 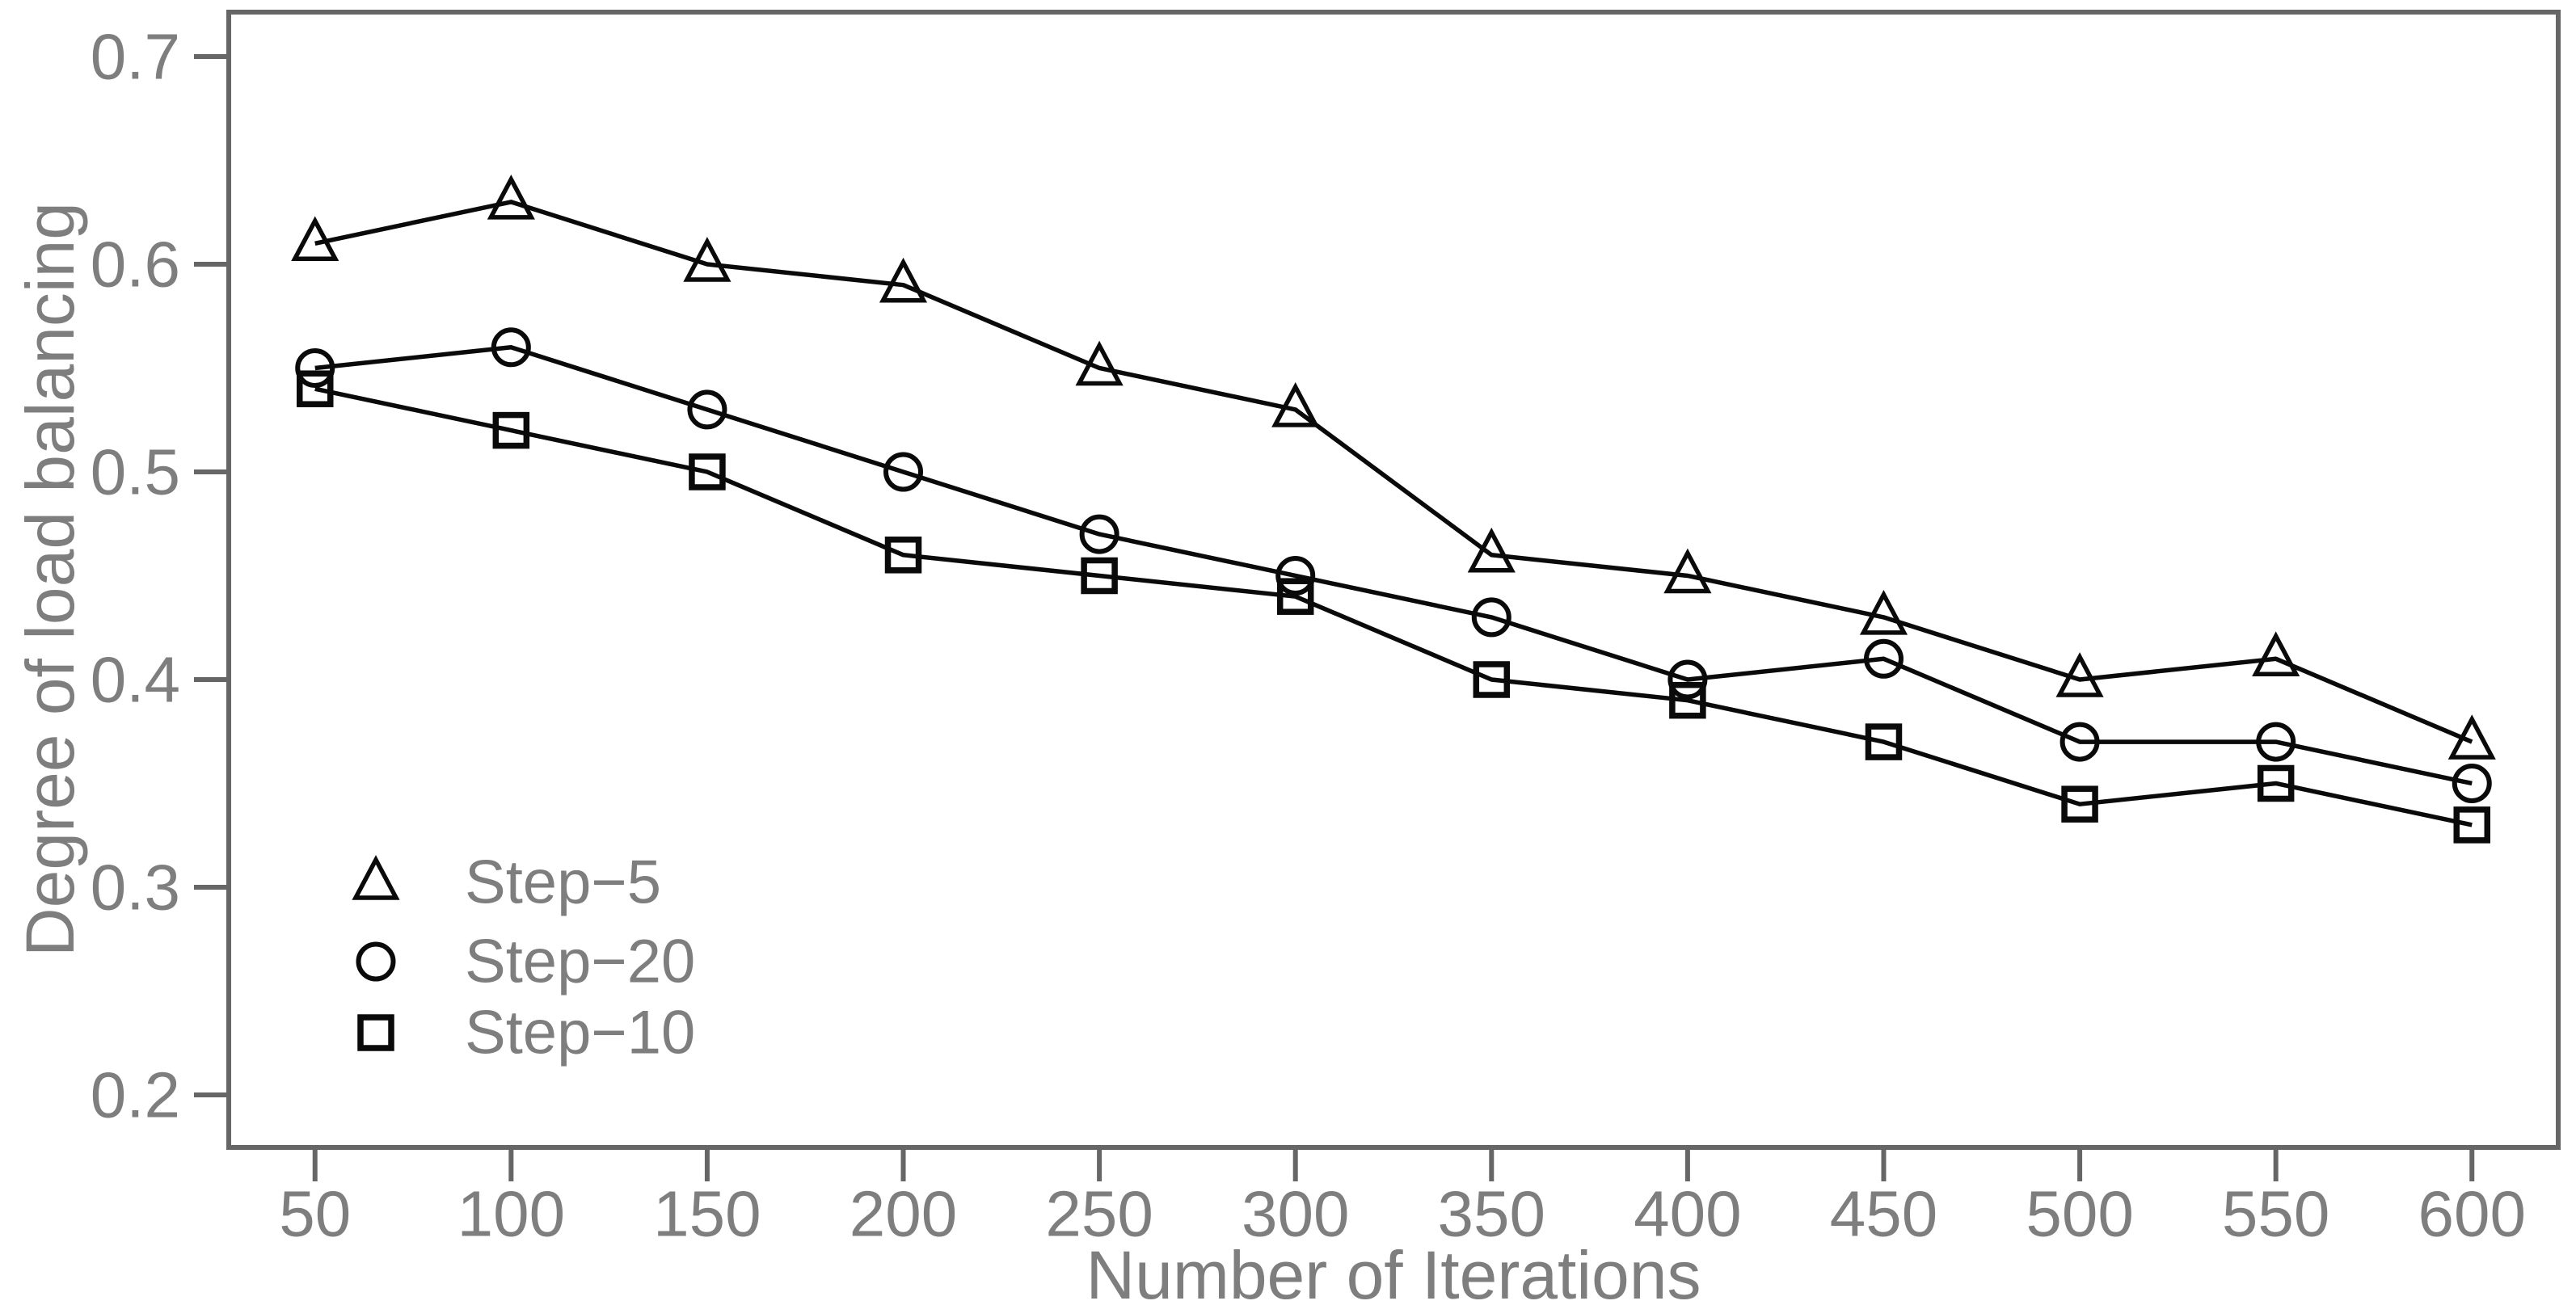 I want to click on y-axis-title: Degree of load balancing, so click(x=50, y=579).